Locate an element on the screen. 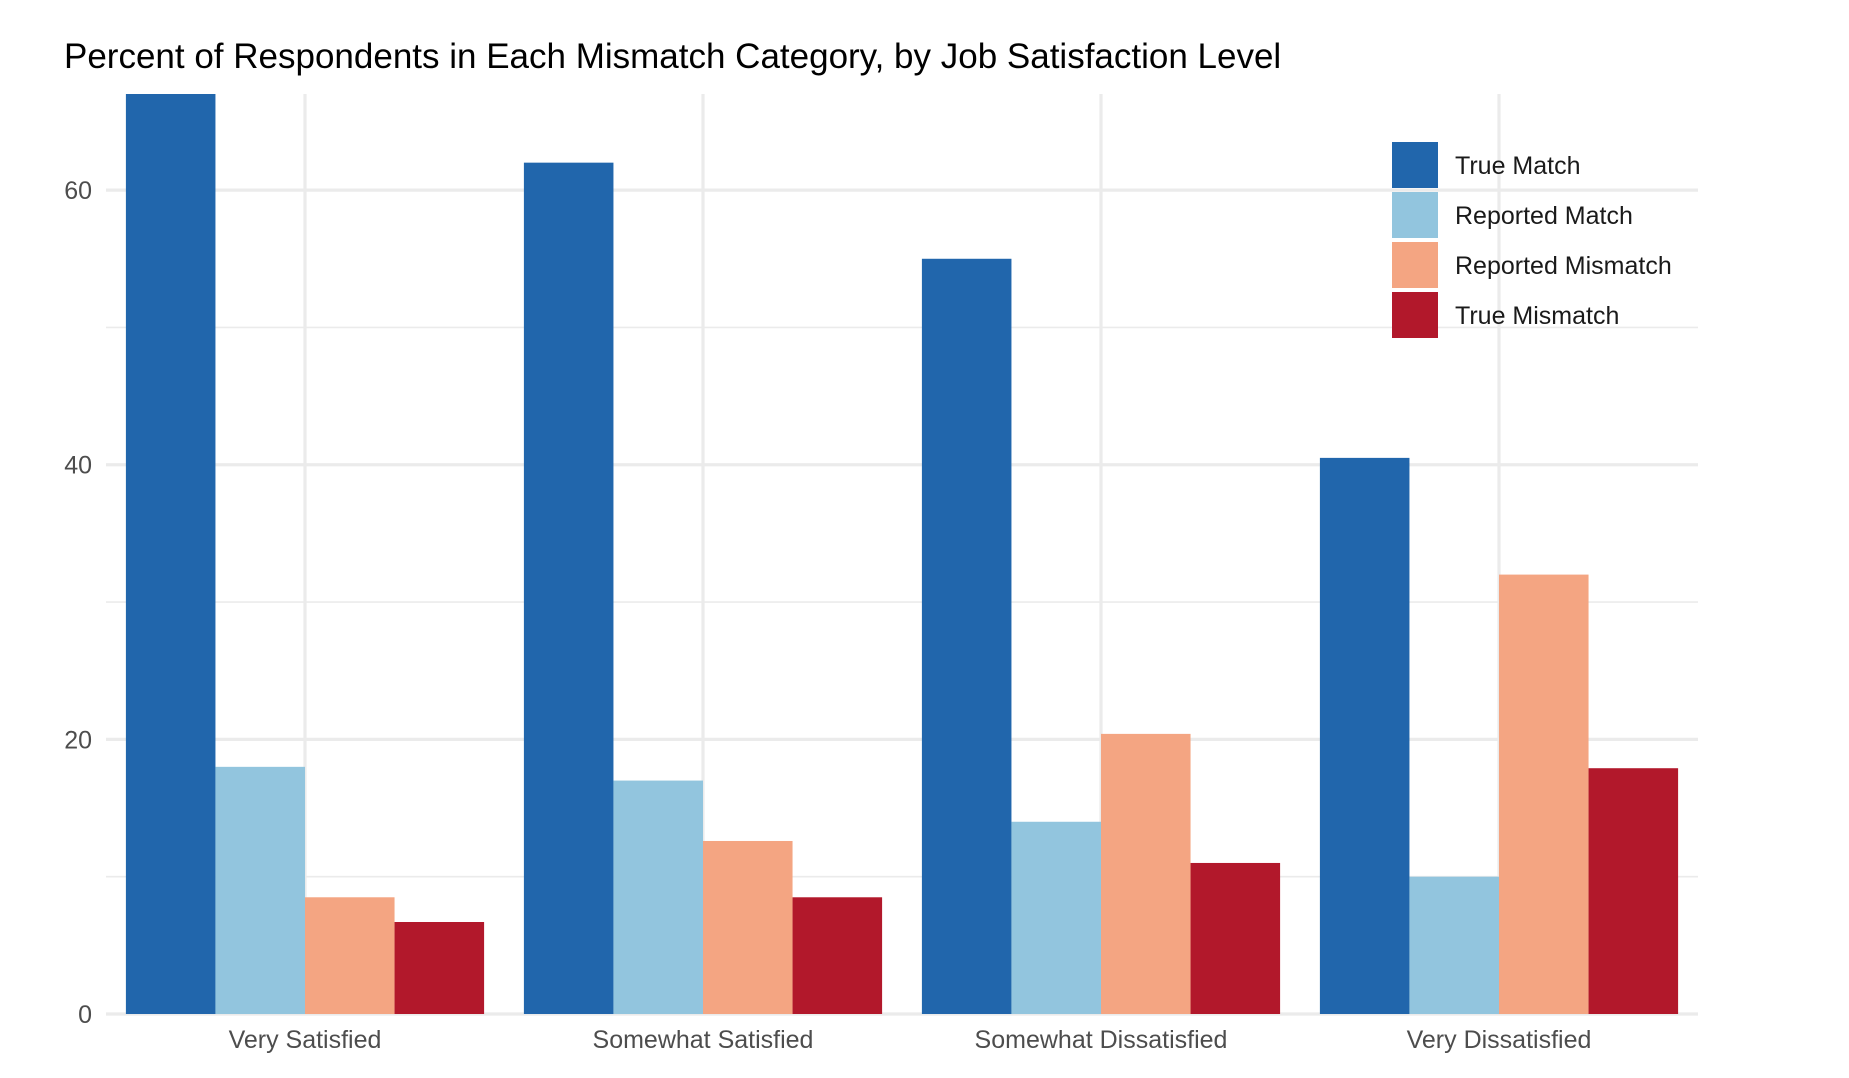 The image size is (1849, 1078). y-tick-label: 40 is located at coordinates (78, 466).